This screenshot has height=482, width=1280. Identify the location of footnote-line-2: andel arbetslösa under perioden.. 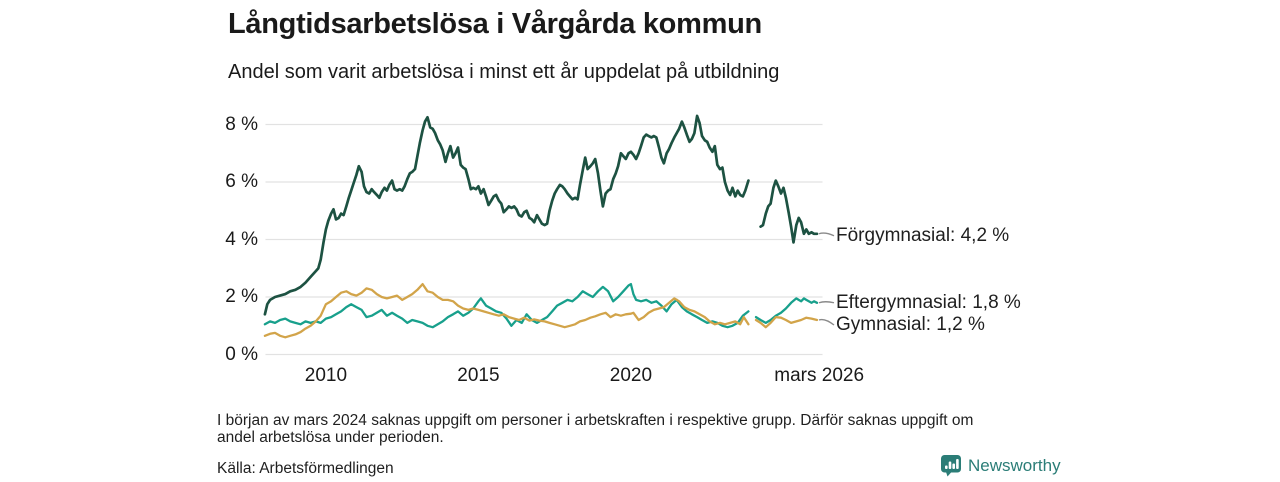
(330, 437).